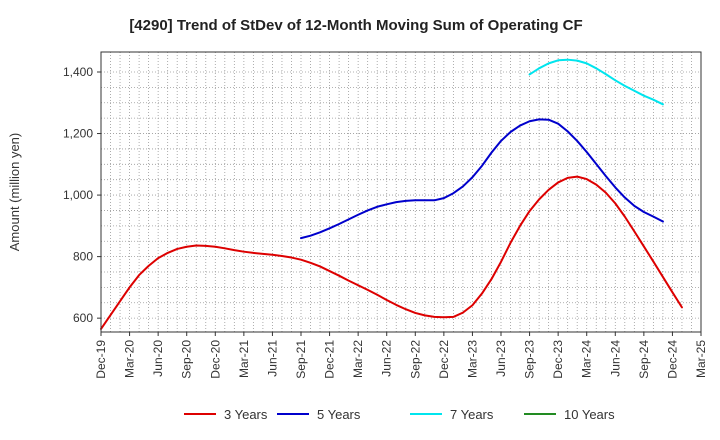  Describe the element at coordinates (330, 359) in the screenshot. I see `x-tick-label: Dec-21` at that location.